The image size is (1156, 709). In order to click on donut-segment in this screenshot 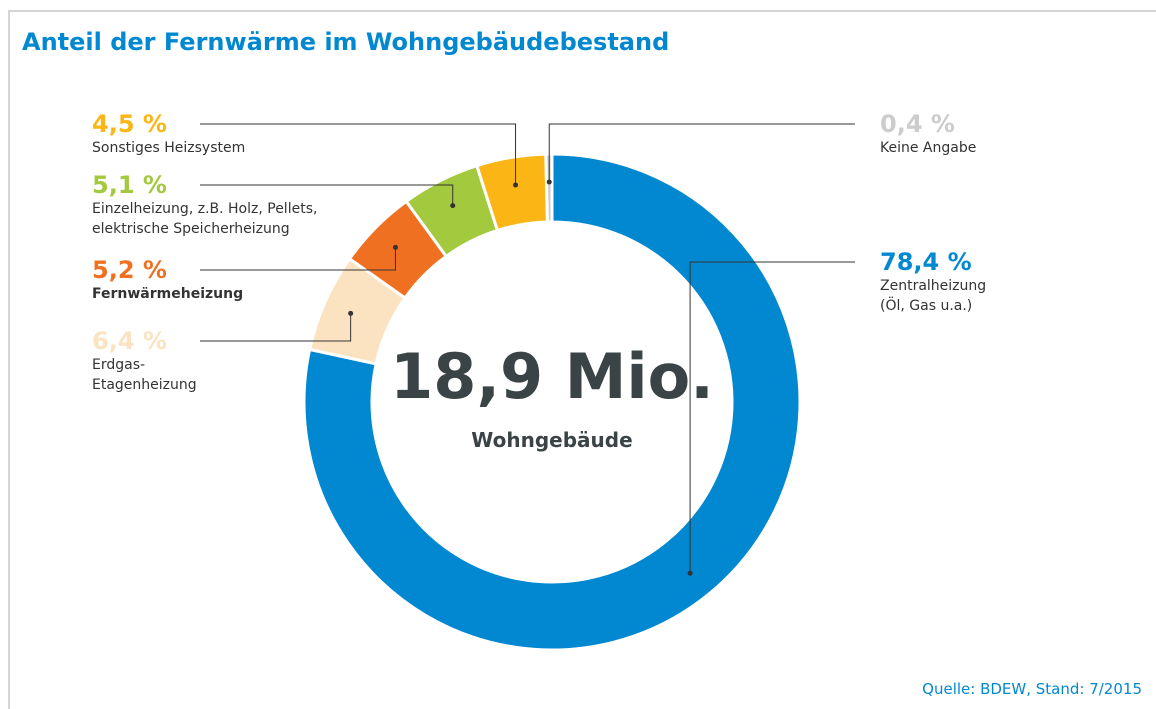, I will do `click(549, 188)`.